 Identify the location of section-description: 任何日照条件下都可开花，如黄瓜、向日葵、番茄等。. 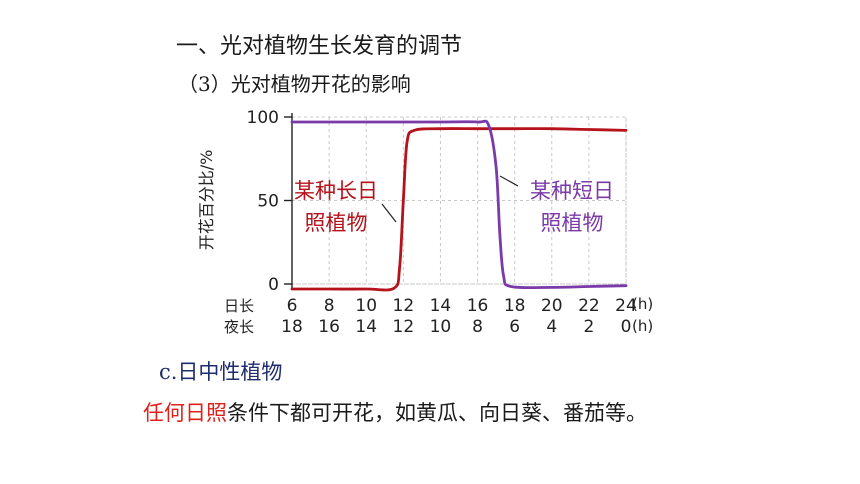
(395, 412).